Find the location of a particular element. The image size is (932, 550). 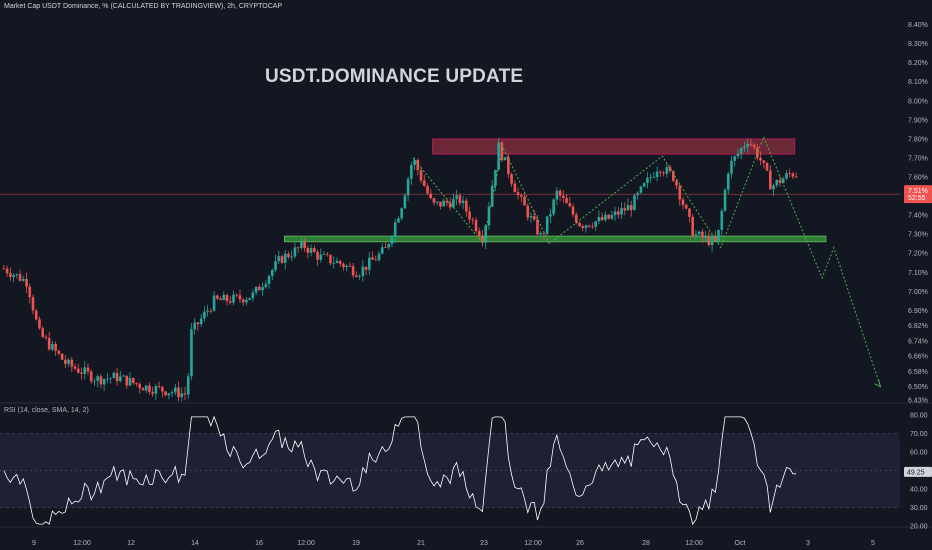

rsi-indicator-label: RSI (14, close, SMA, 14, 2) is located at coordinates (46, 410).